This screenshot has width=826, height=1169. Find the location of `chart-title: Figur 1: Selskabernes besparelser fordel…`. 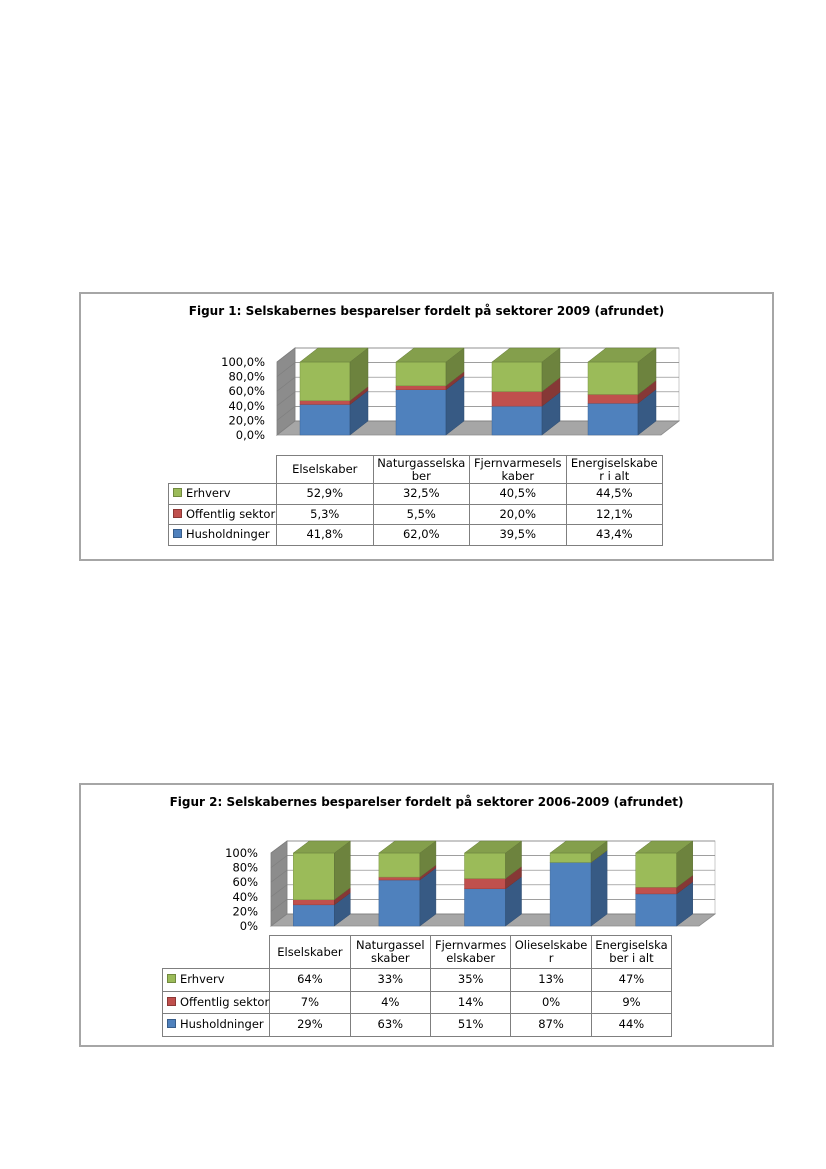

chart-title: Figur 1: Selskabernes besparelser fordel… is located at coordinates (426, 311).